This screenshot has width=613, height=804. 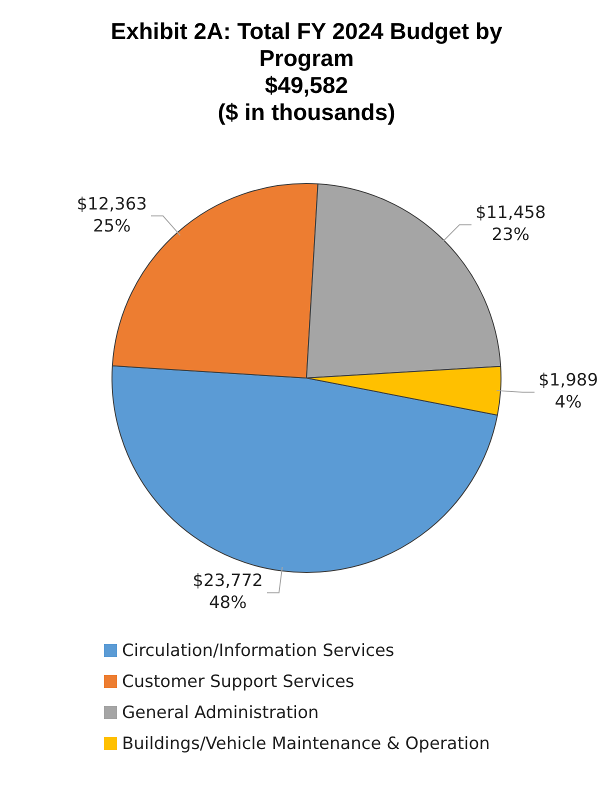 I want to click on legend-label: Circulation/Information Services, so click(x=258, y=650).